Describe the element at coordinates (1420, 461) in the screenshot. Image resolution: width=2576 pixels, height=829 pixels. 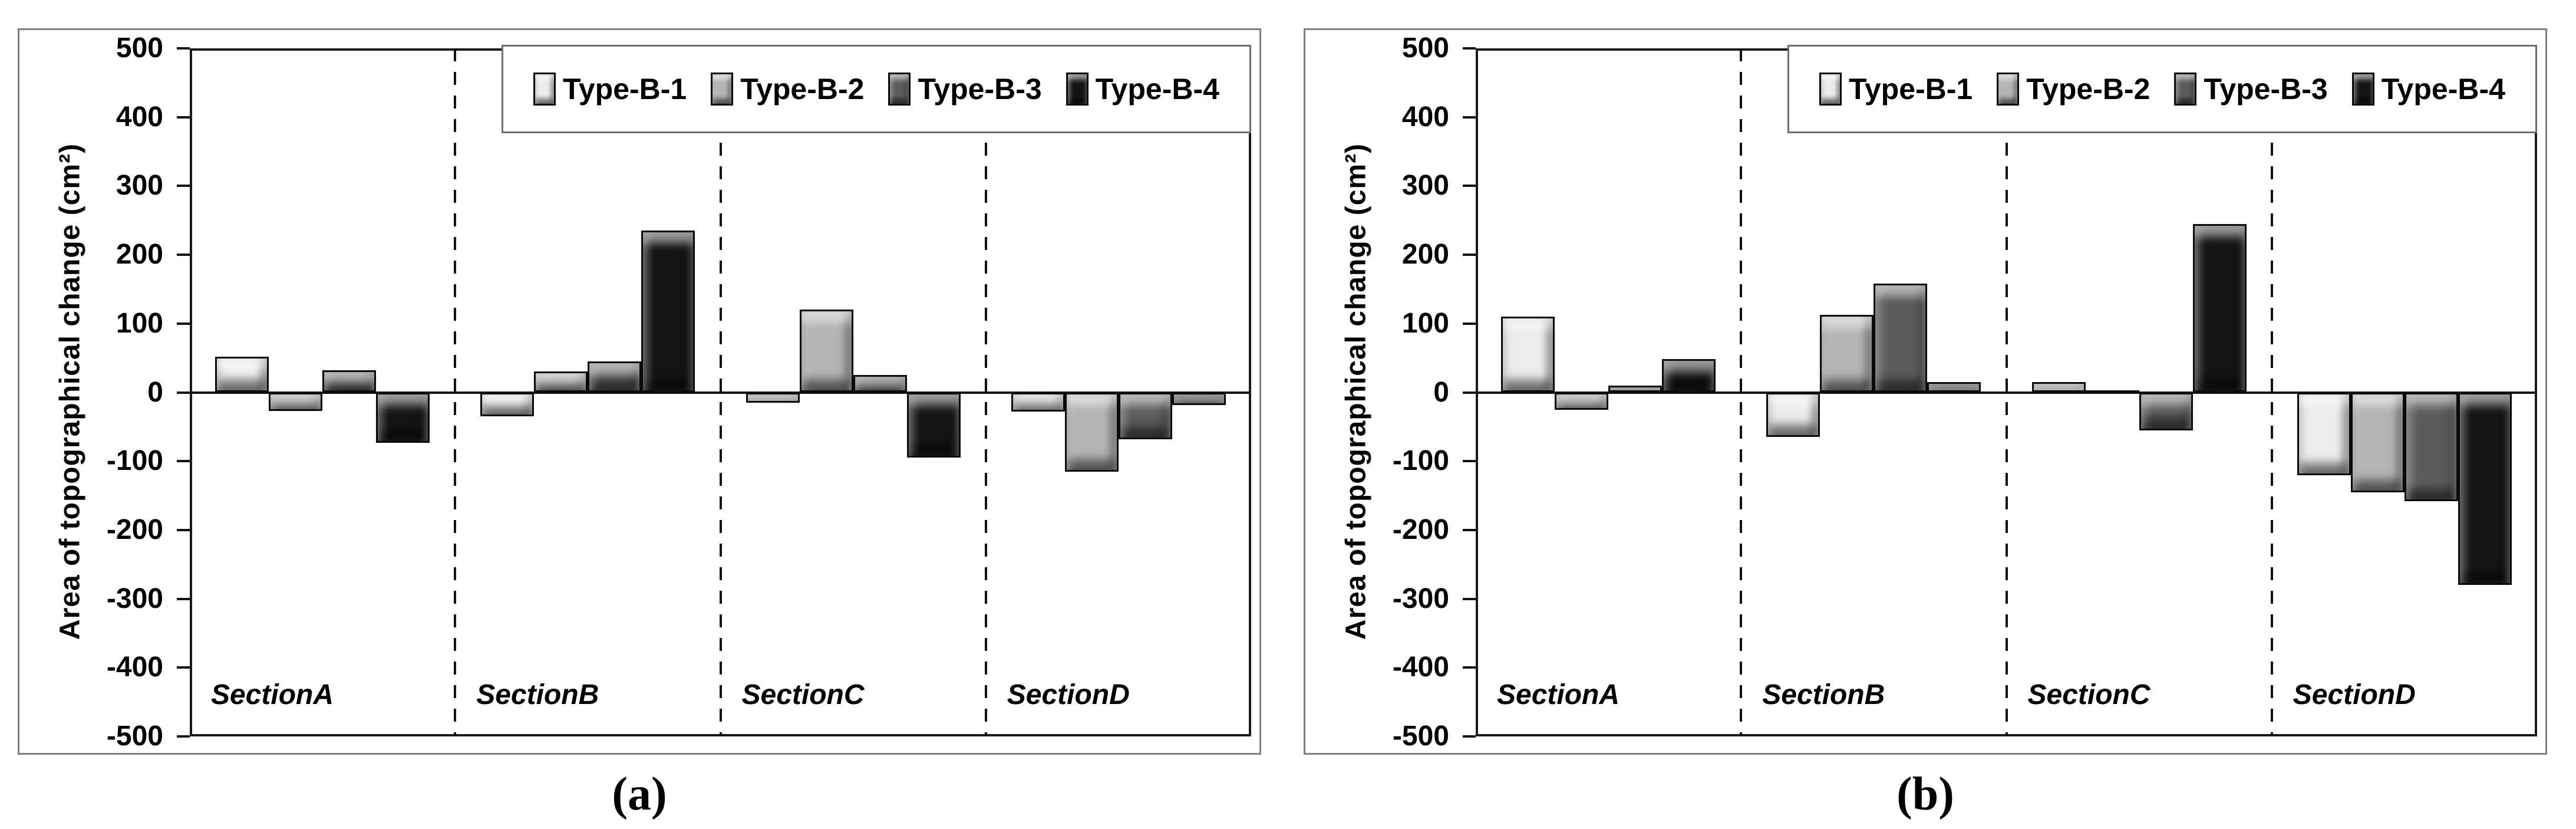
I see `y-tick-label: -100` at that location.